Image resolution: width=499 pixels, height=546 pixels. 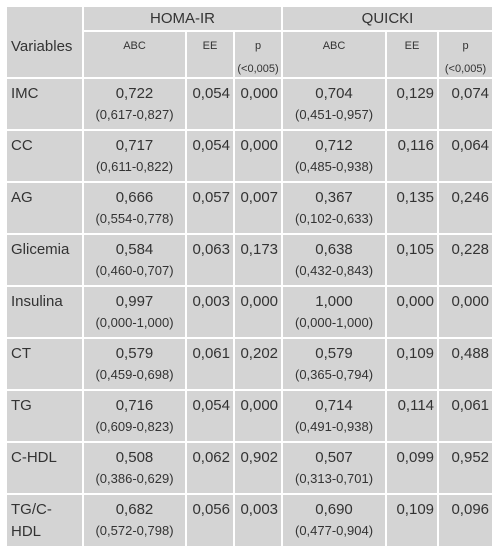 I want to click on row-variable: TG, so click(x=45, y=415).